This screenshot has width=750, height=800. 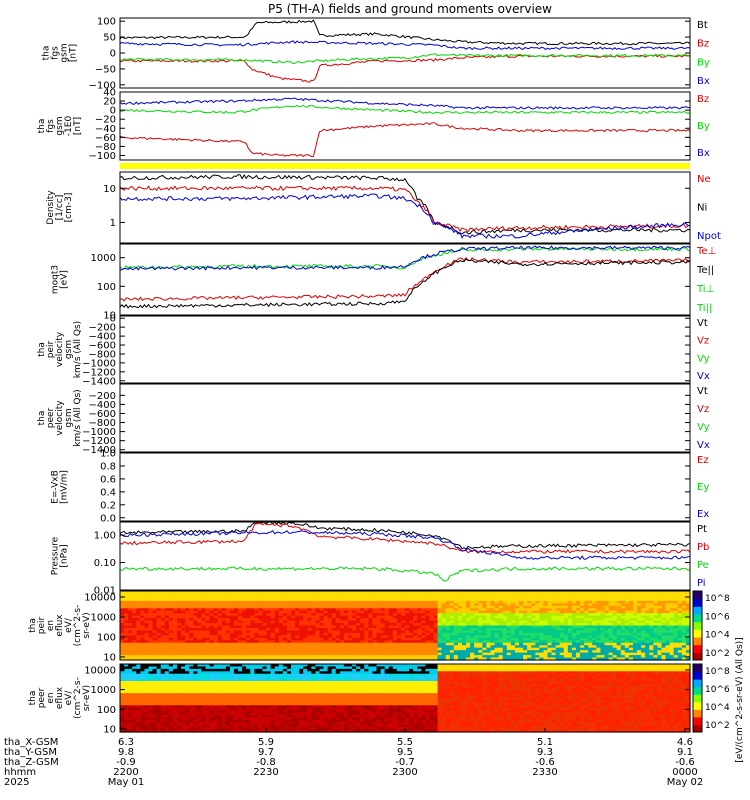 What do you see at coordinates (109, 189) in the screenshot?
I see `y-tick-label: 10` at bounding box center [109, 189].